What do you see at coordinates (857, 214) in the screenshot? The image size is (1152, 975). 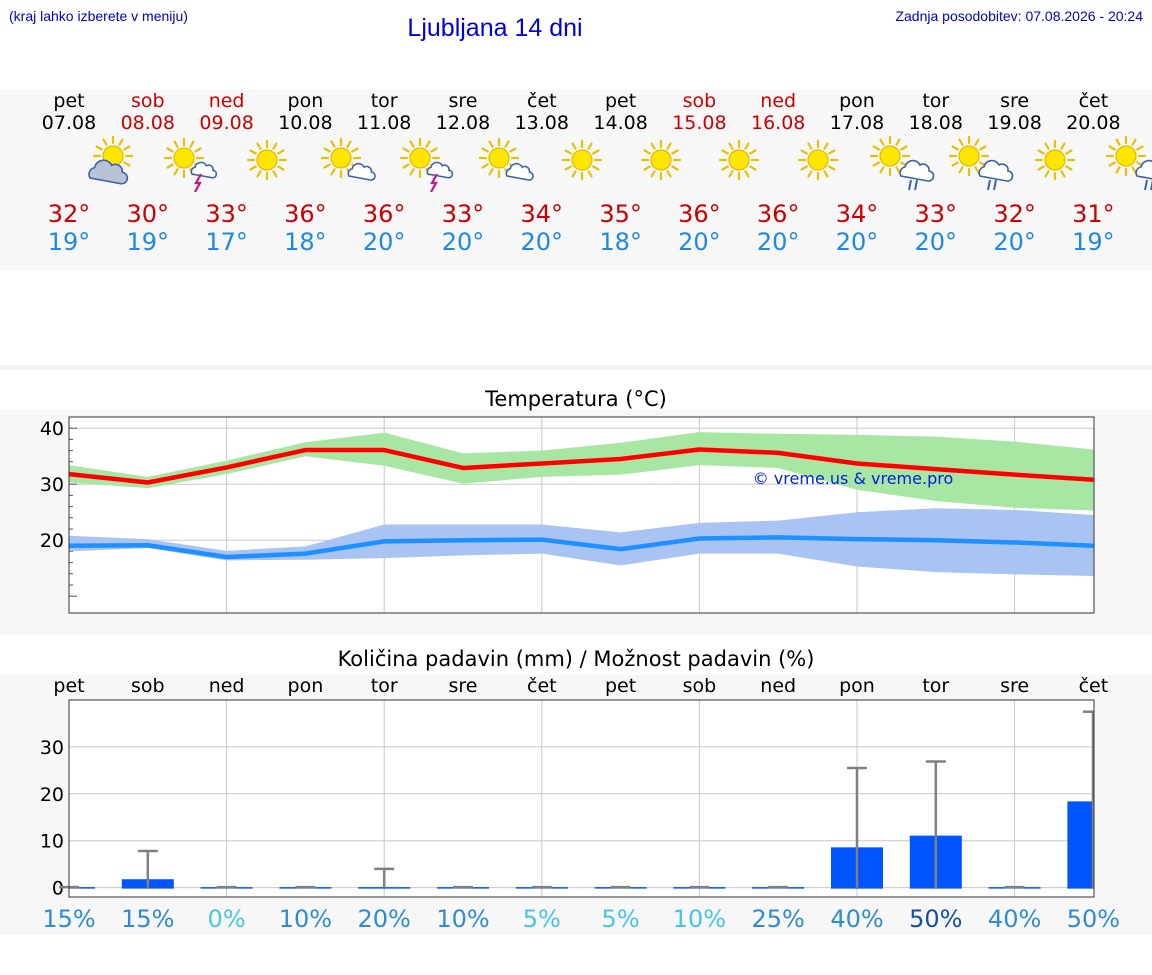 I see `temp-max: 34°` at bounding box center [857, 214].